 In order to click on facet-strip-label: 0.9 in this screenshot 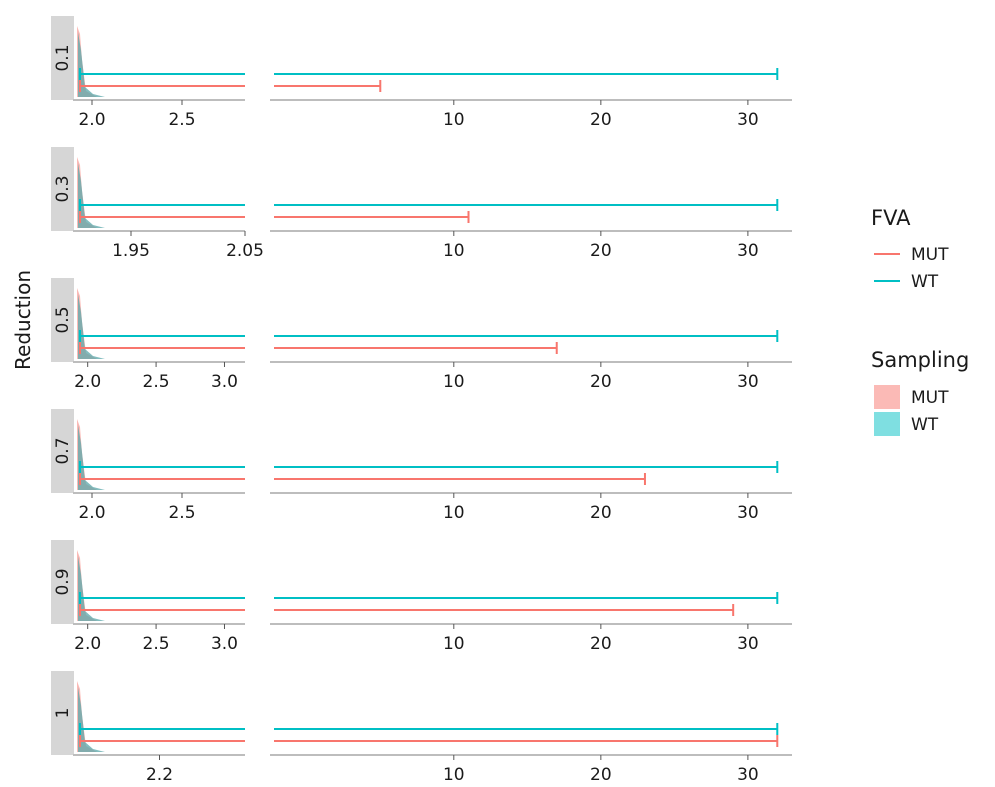, I will do `click(63, 581)`.